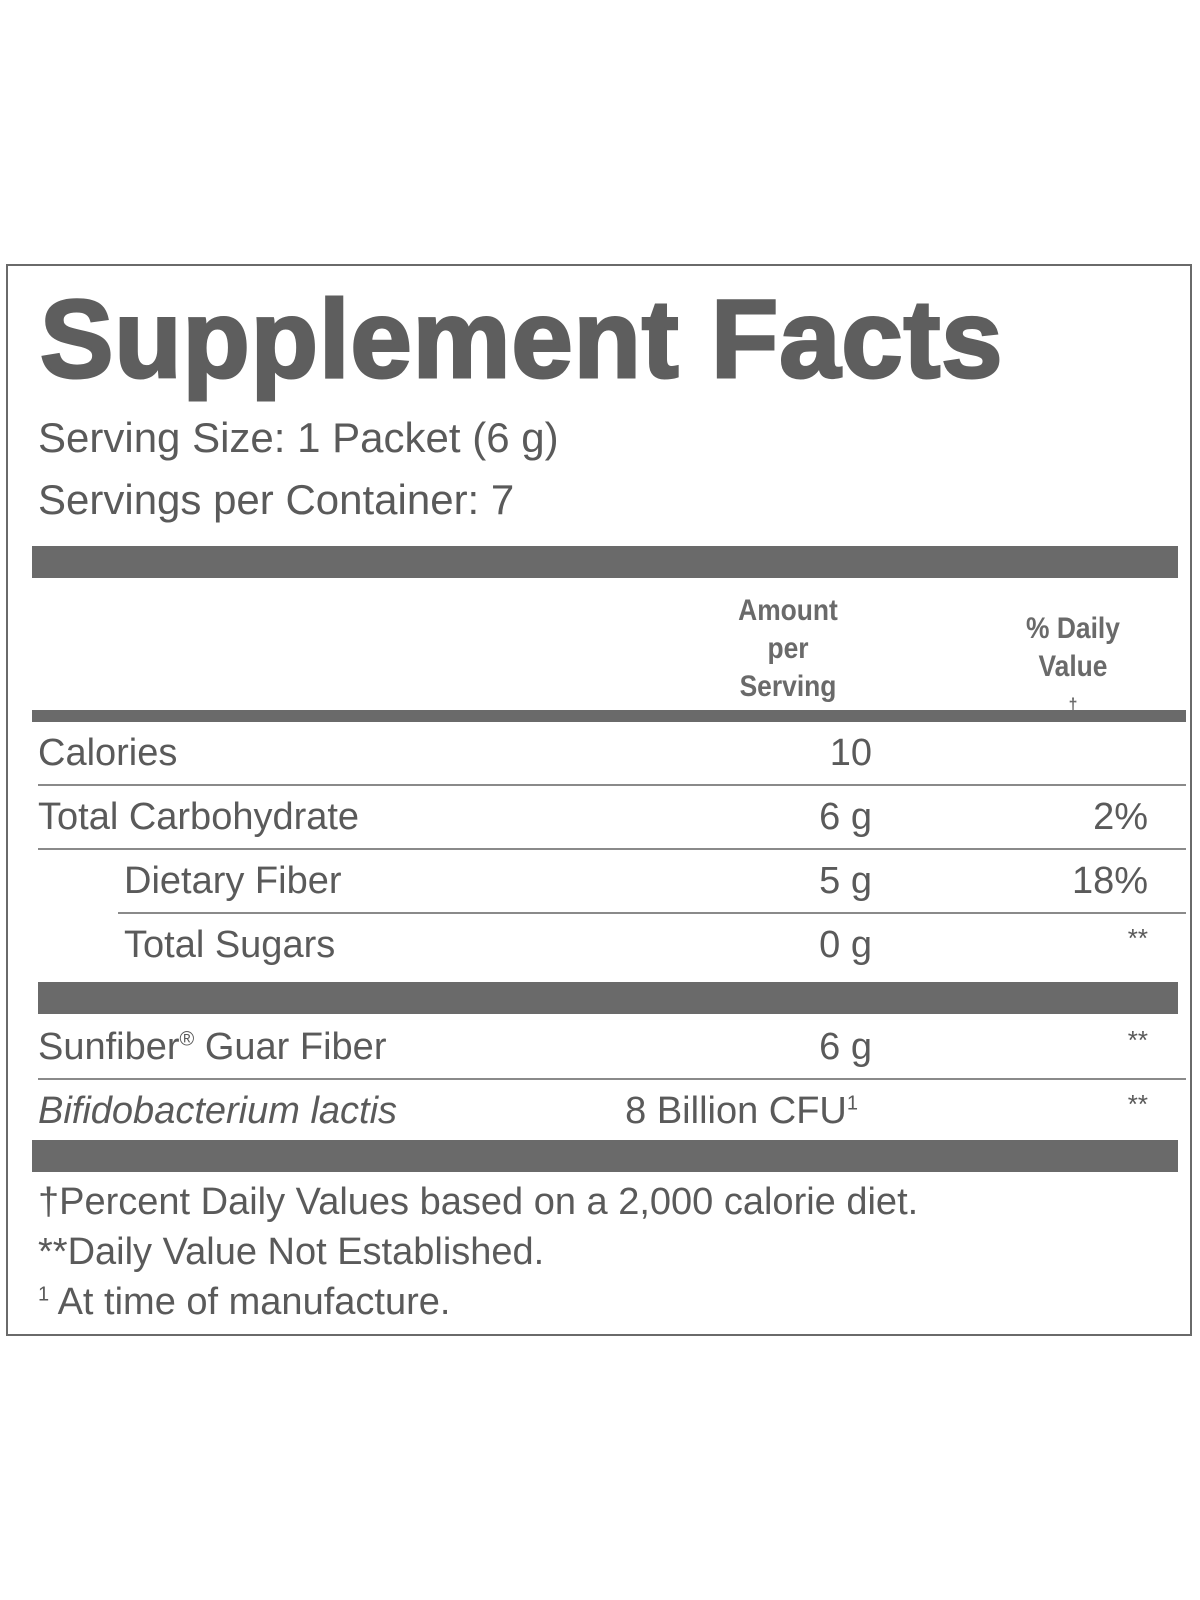  What do you see at coordinates (44, 1294) in the screenshot?
I see `footnote-one-mark: 1` at bounding box center [44, 1294].